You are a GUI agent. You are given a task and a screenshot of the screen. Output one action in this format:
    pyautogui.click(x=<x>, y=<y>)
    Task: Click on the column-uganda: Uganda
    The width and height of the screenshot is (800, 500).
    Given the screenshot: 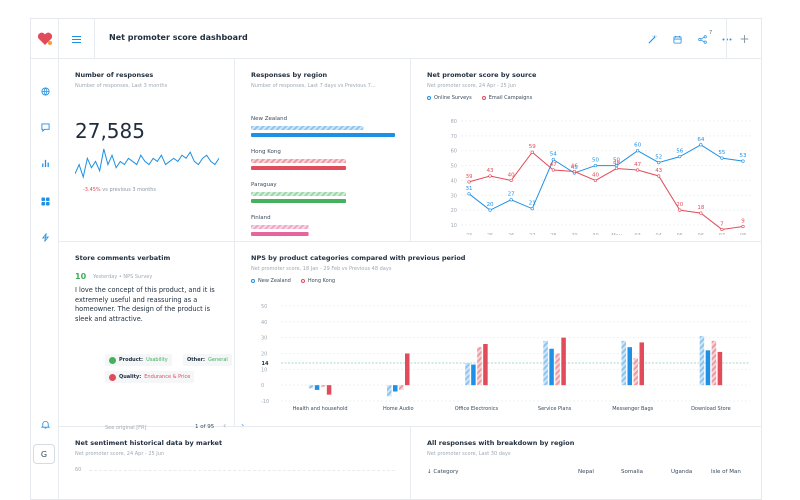 What is the action you would take?
    pyautogui.click(x=682, y=472)
    